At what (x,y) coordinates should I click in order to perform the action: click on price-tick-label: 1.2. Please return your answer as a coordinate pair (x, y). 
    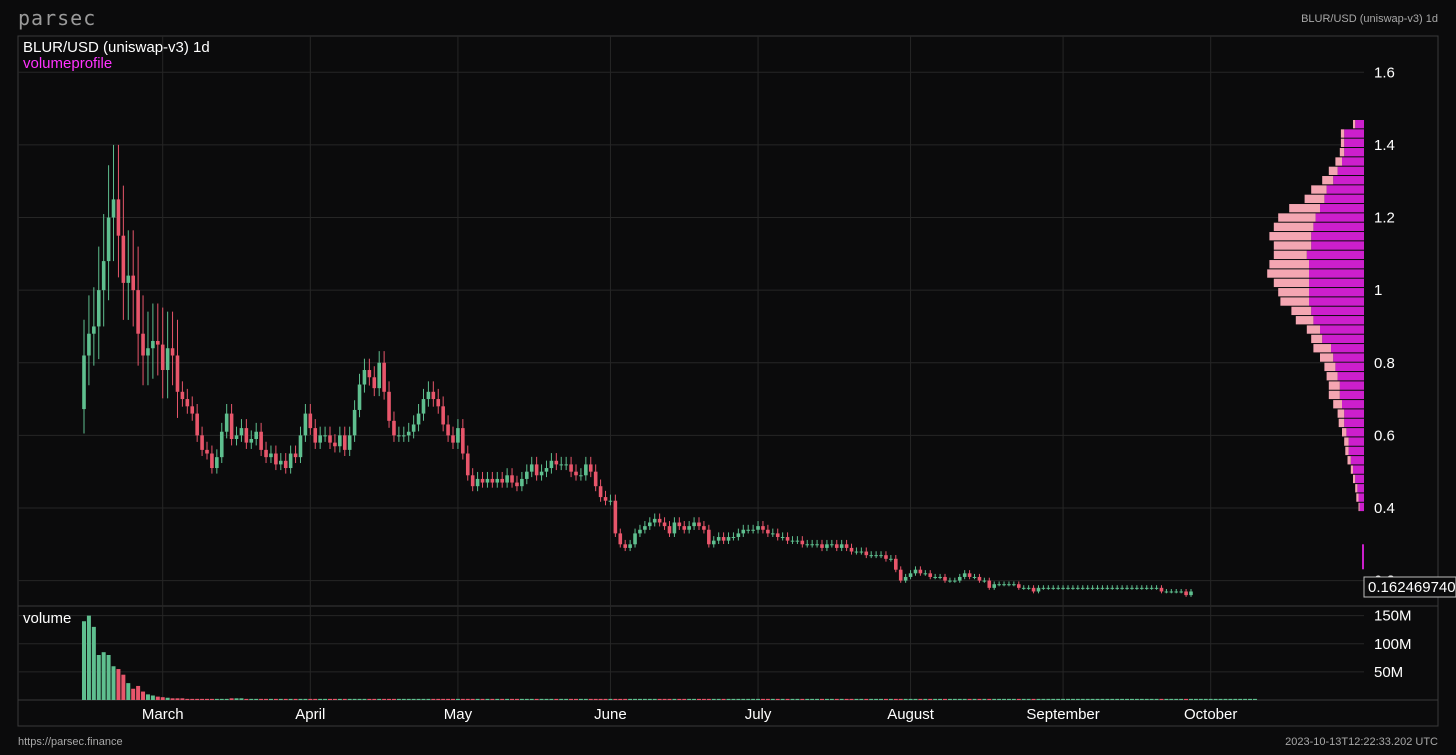
    Looking at the image, I should click on (1384, 218).